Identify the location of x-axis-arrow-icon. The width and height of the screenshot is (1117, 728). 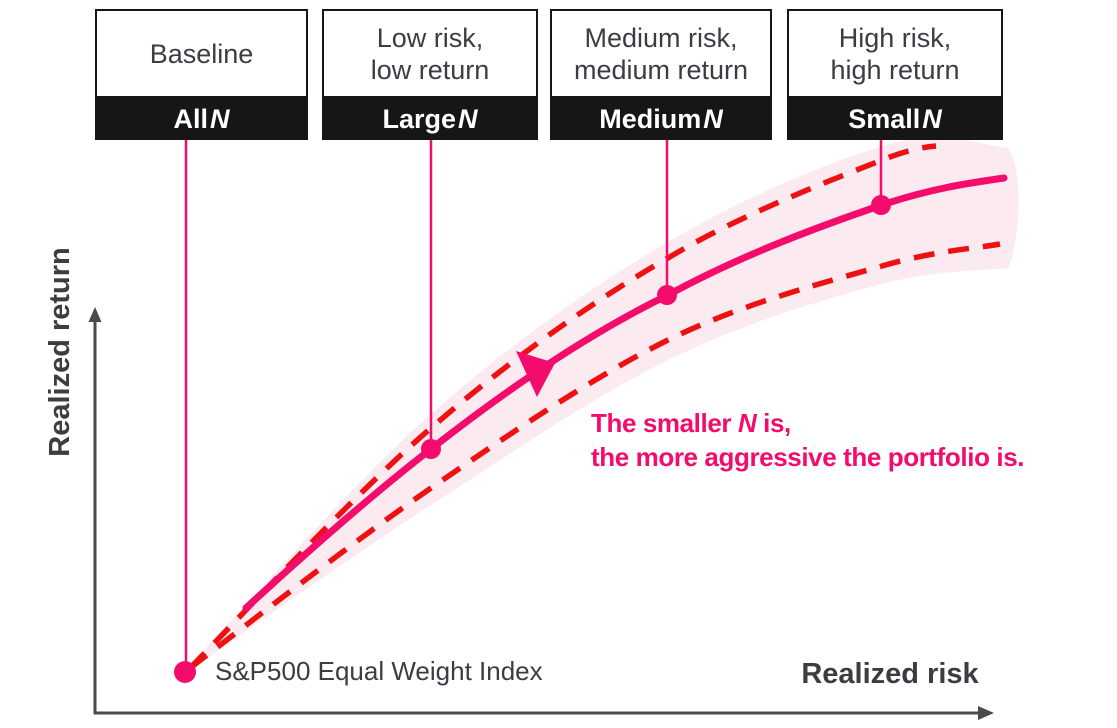
(986, 713).